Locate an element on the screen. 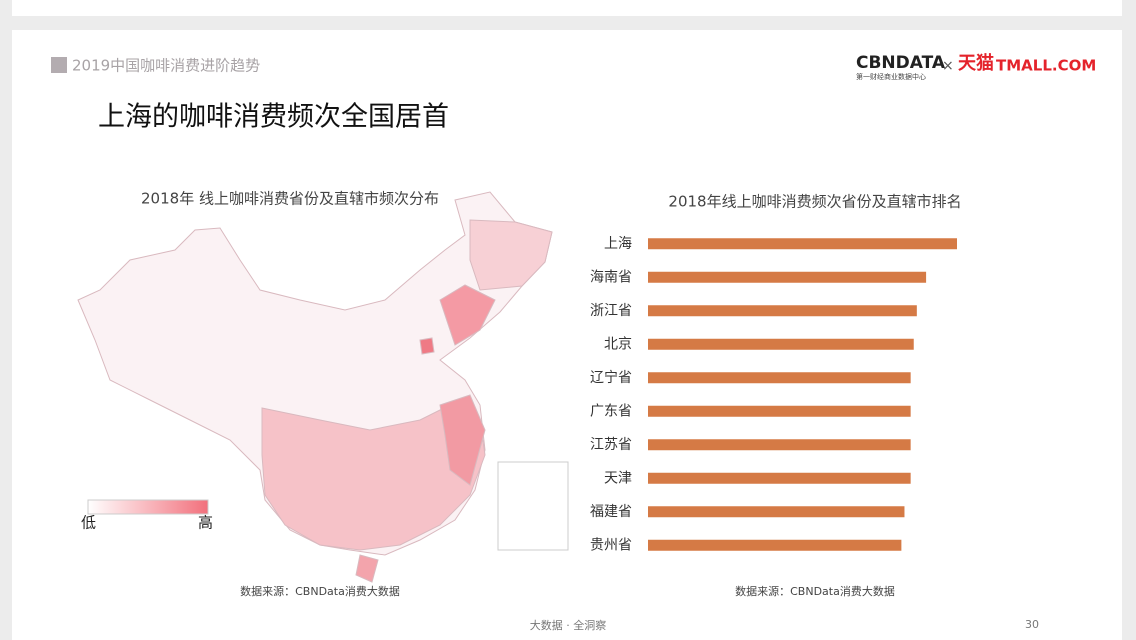 The width and height of the screenshot is (1136, 640). top-card is located at coordinates (567, 8).